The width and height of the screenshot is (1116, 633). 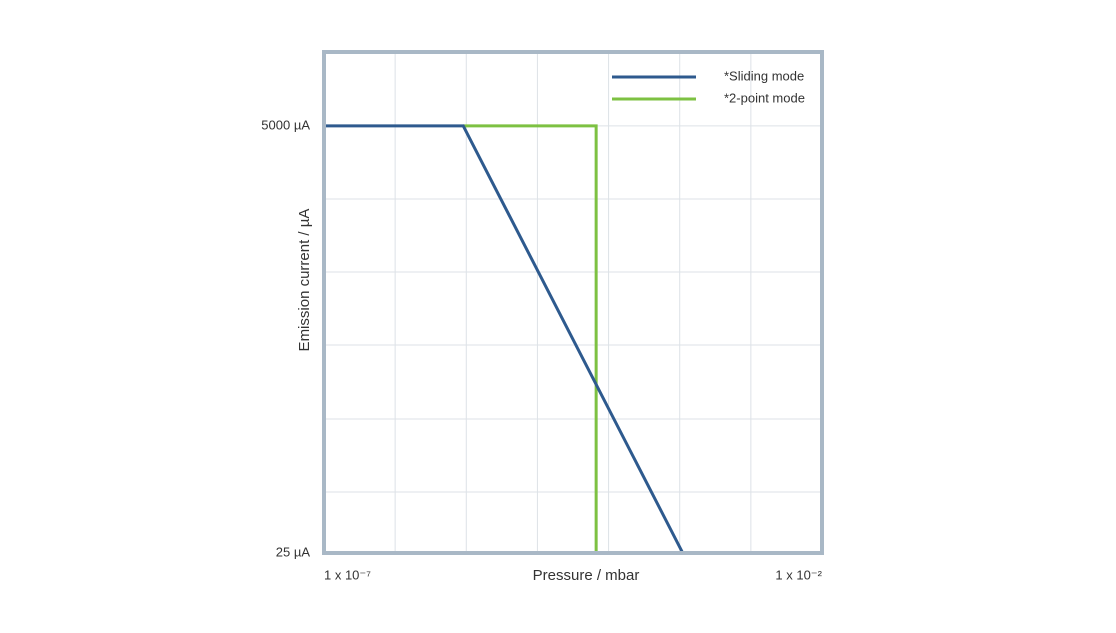 I want to click on x-axis-label: Pressure / mbar, so click(x=586, y=575).